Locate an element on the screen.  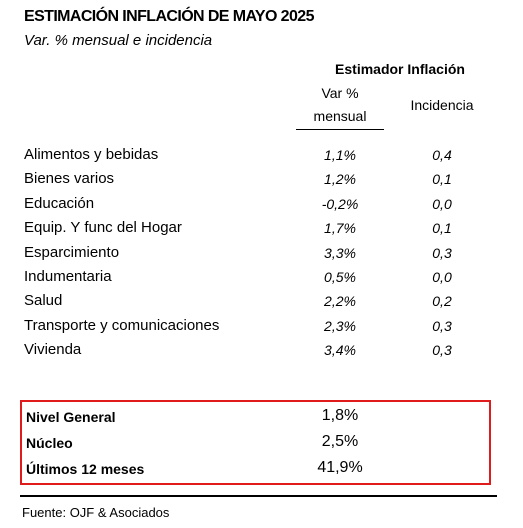
row-var: -0,2% is located at coordinates (340, 203).